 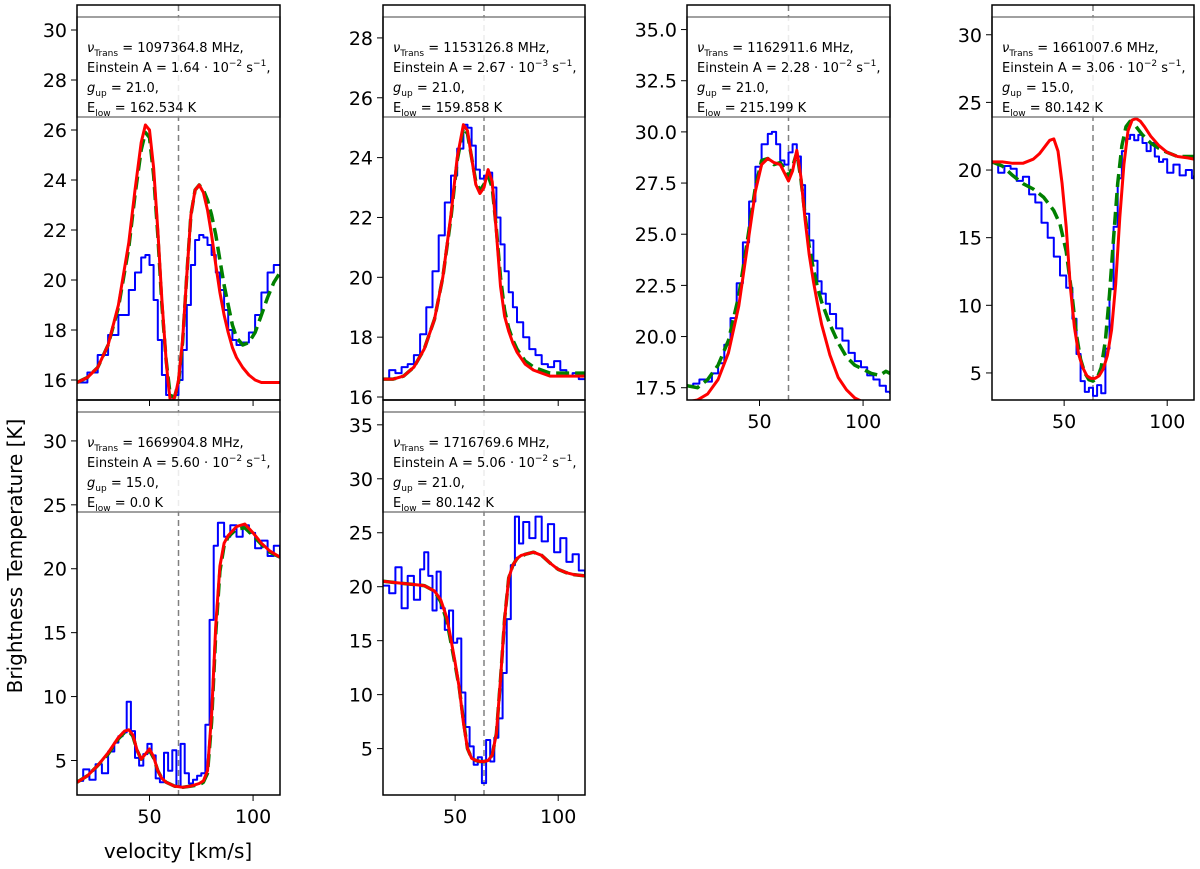 What do you see at coordinates (464, 68) in the screenshot?
I see `legend-einstein-value: Einstein A = 2.67 · 10` at bounding box center [464, 68].